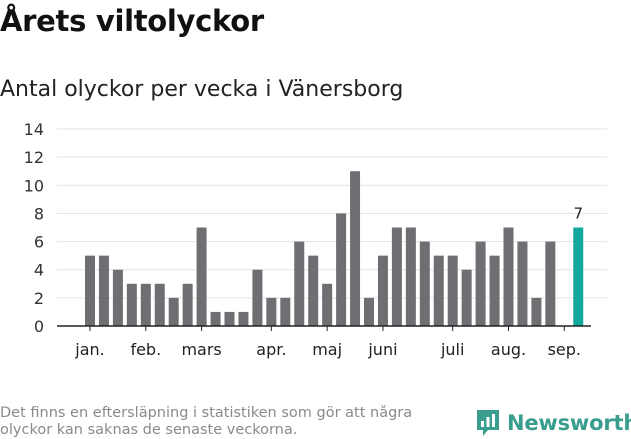  I want to click on bar-data-label: 7, so click(578, 214).